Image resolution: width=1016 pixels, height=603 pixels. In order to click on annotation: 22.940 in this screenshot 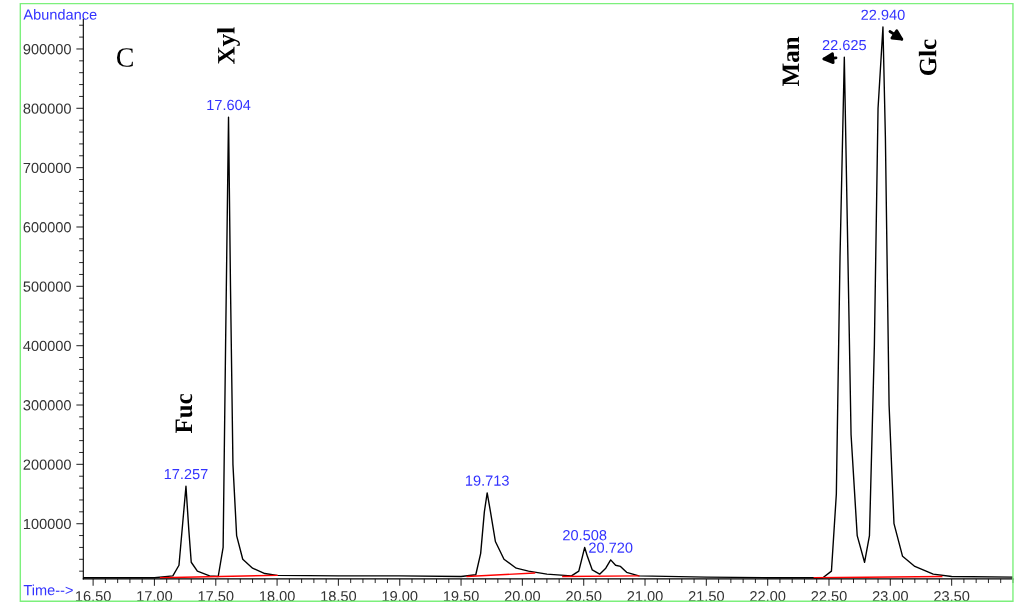, I will do `click(883, 14)`.